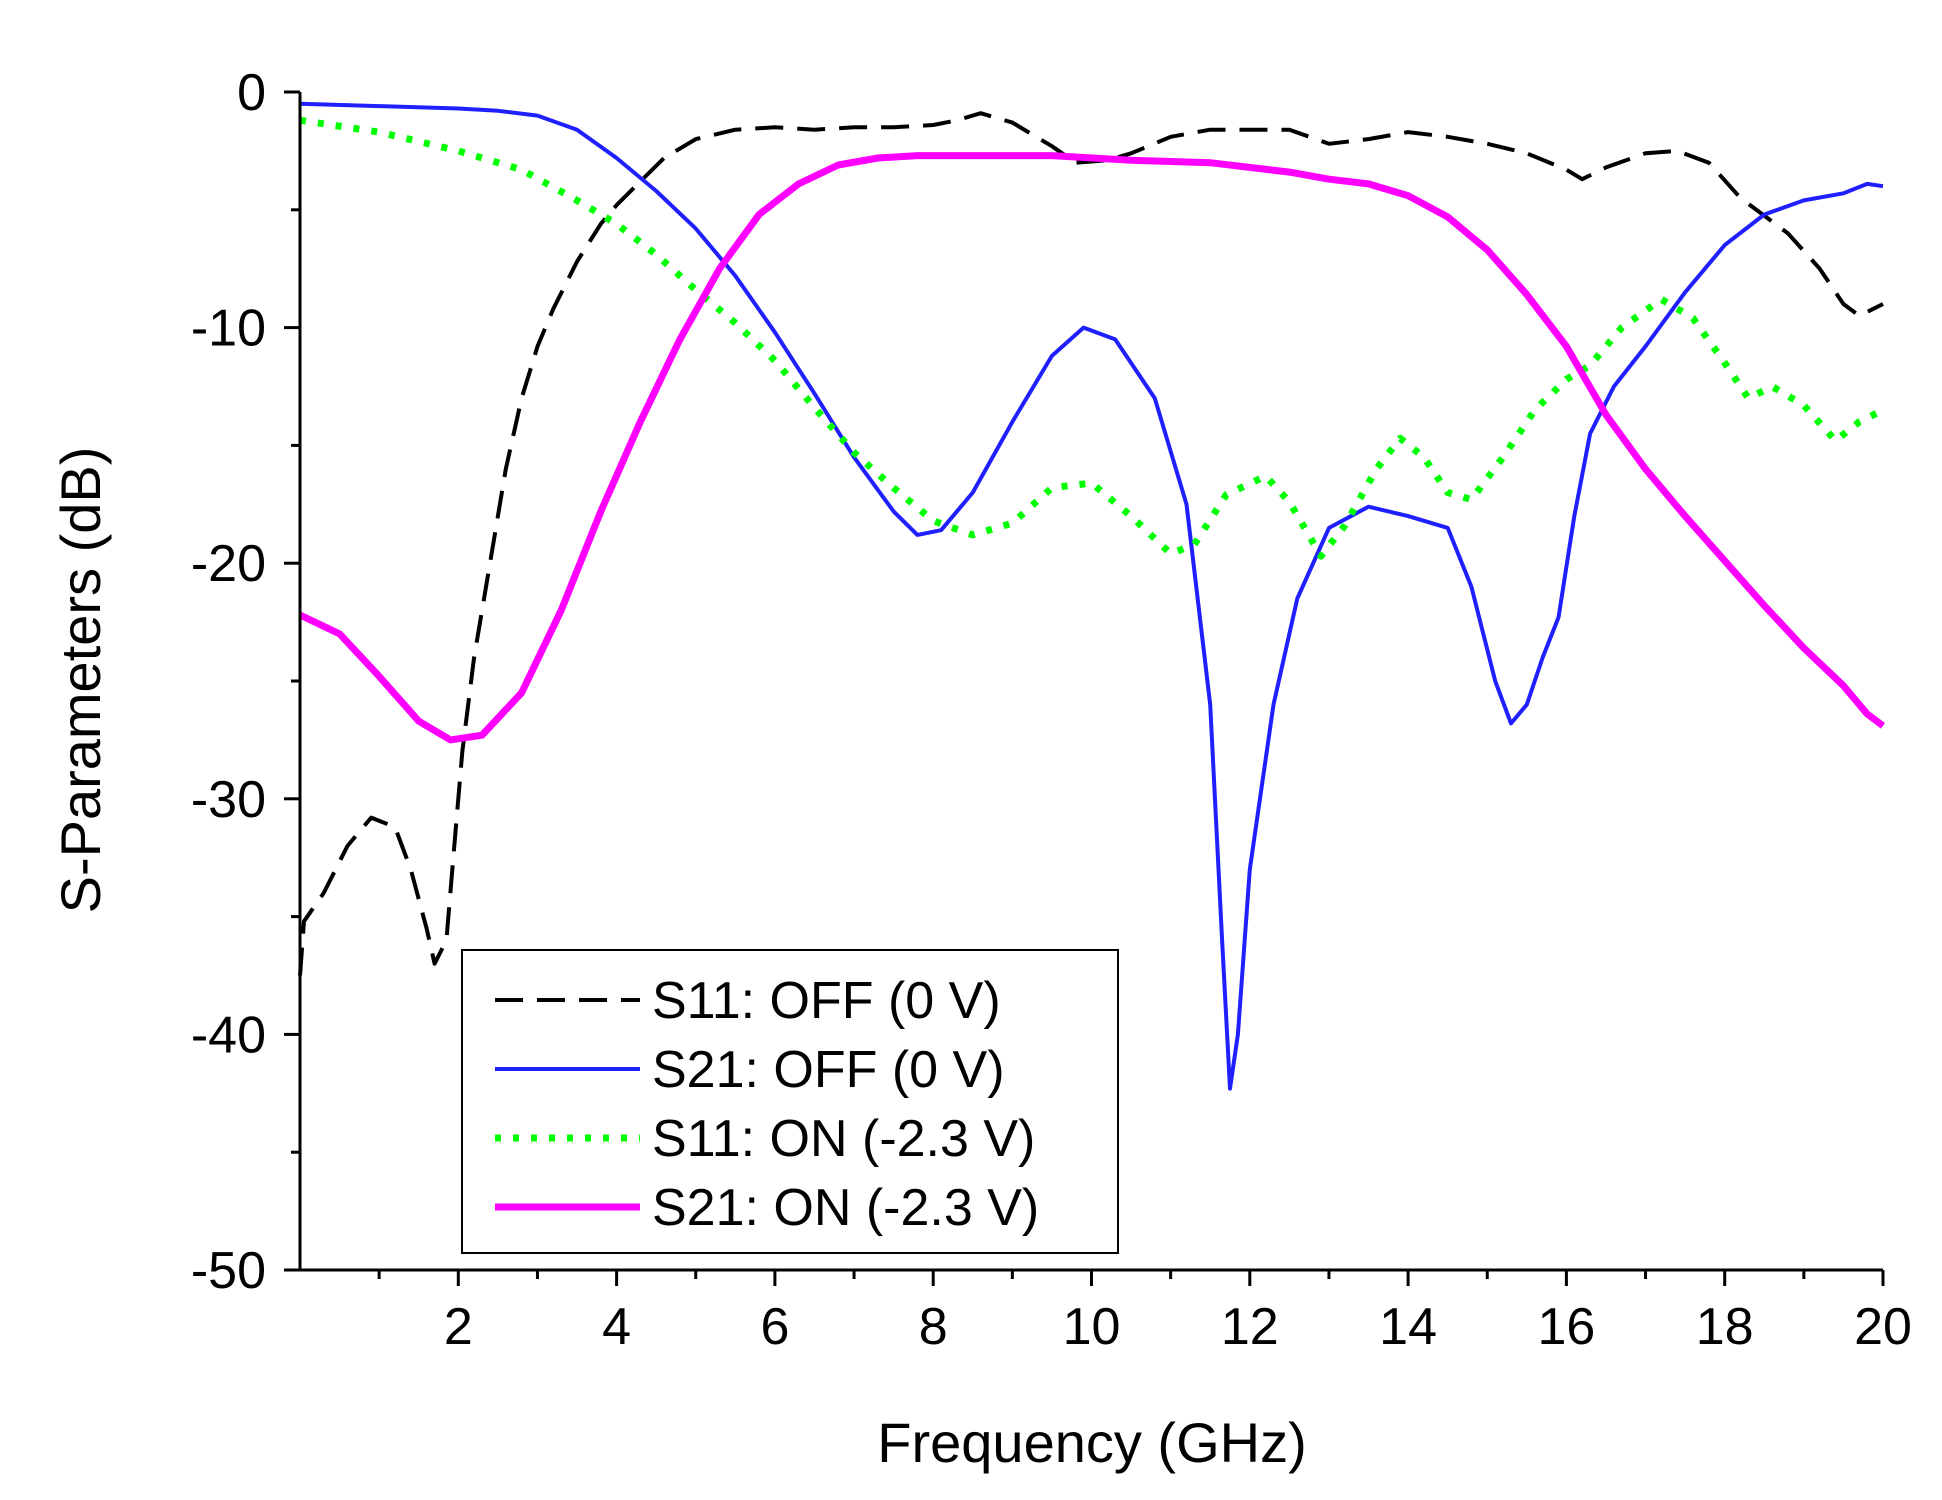 The width and height of the screenshot is (1942, 1500). What do you see at coordinates (774, 1327) in the screenshot?
I see `x-tick-label: 6` at bounding box center [774, 1327].